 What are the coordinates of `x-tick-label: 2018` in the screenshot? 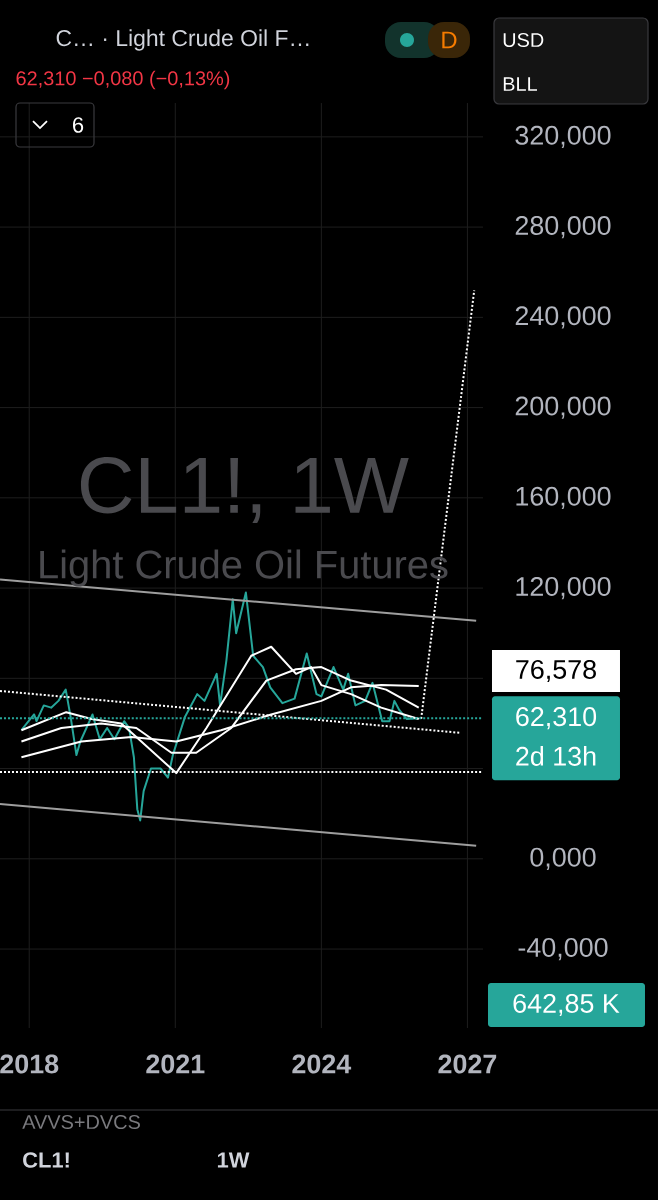 It's located at (29, 1064).